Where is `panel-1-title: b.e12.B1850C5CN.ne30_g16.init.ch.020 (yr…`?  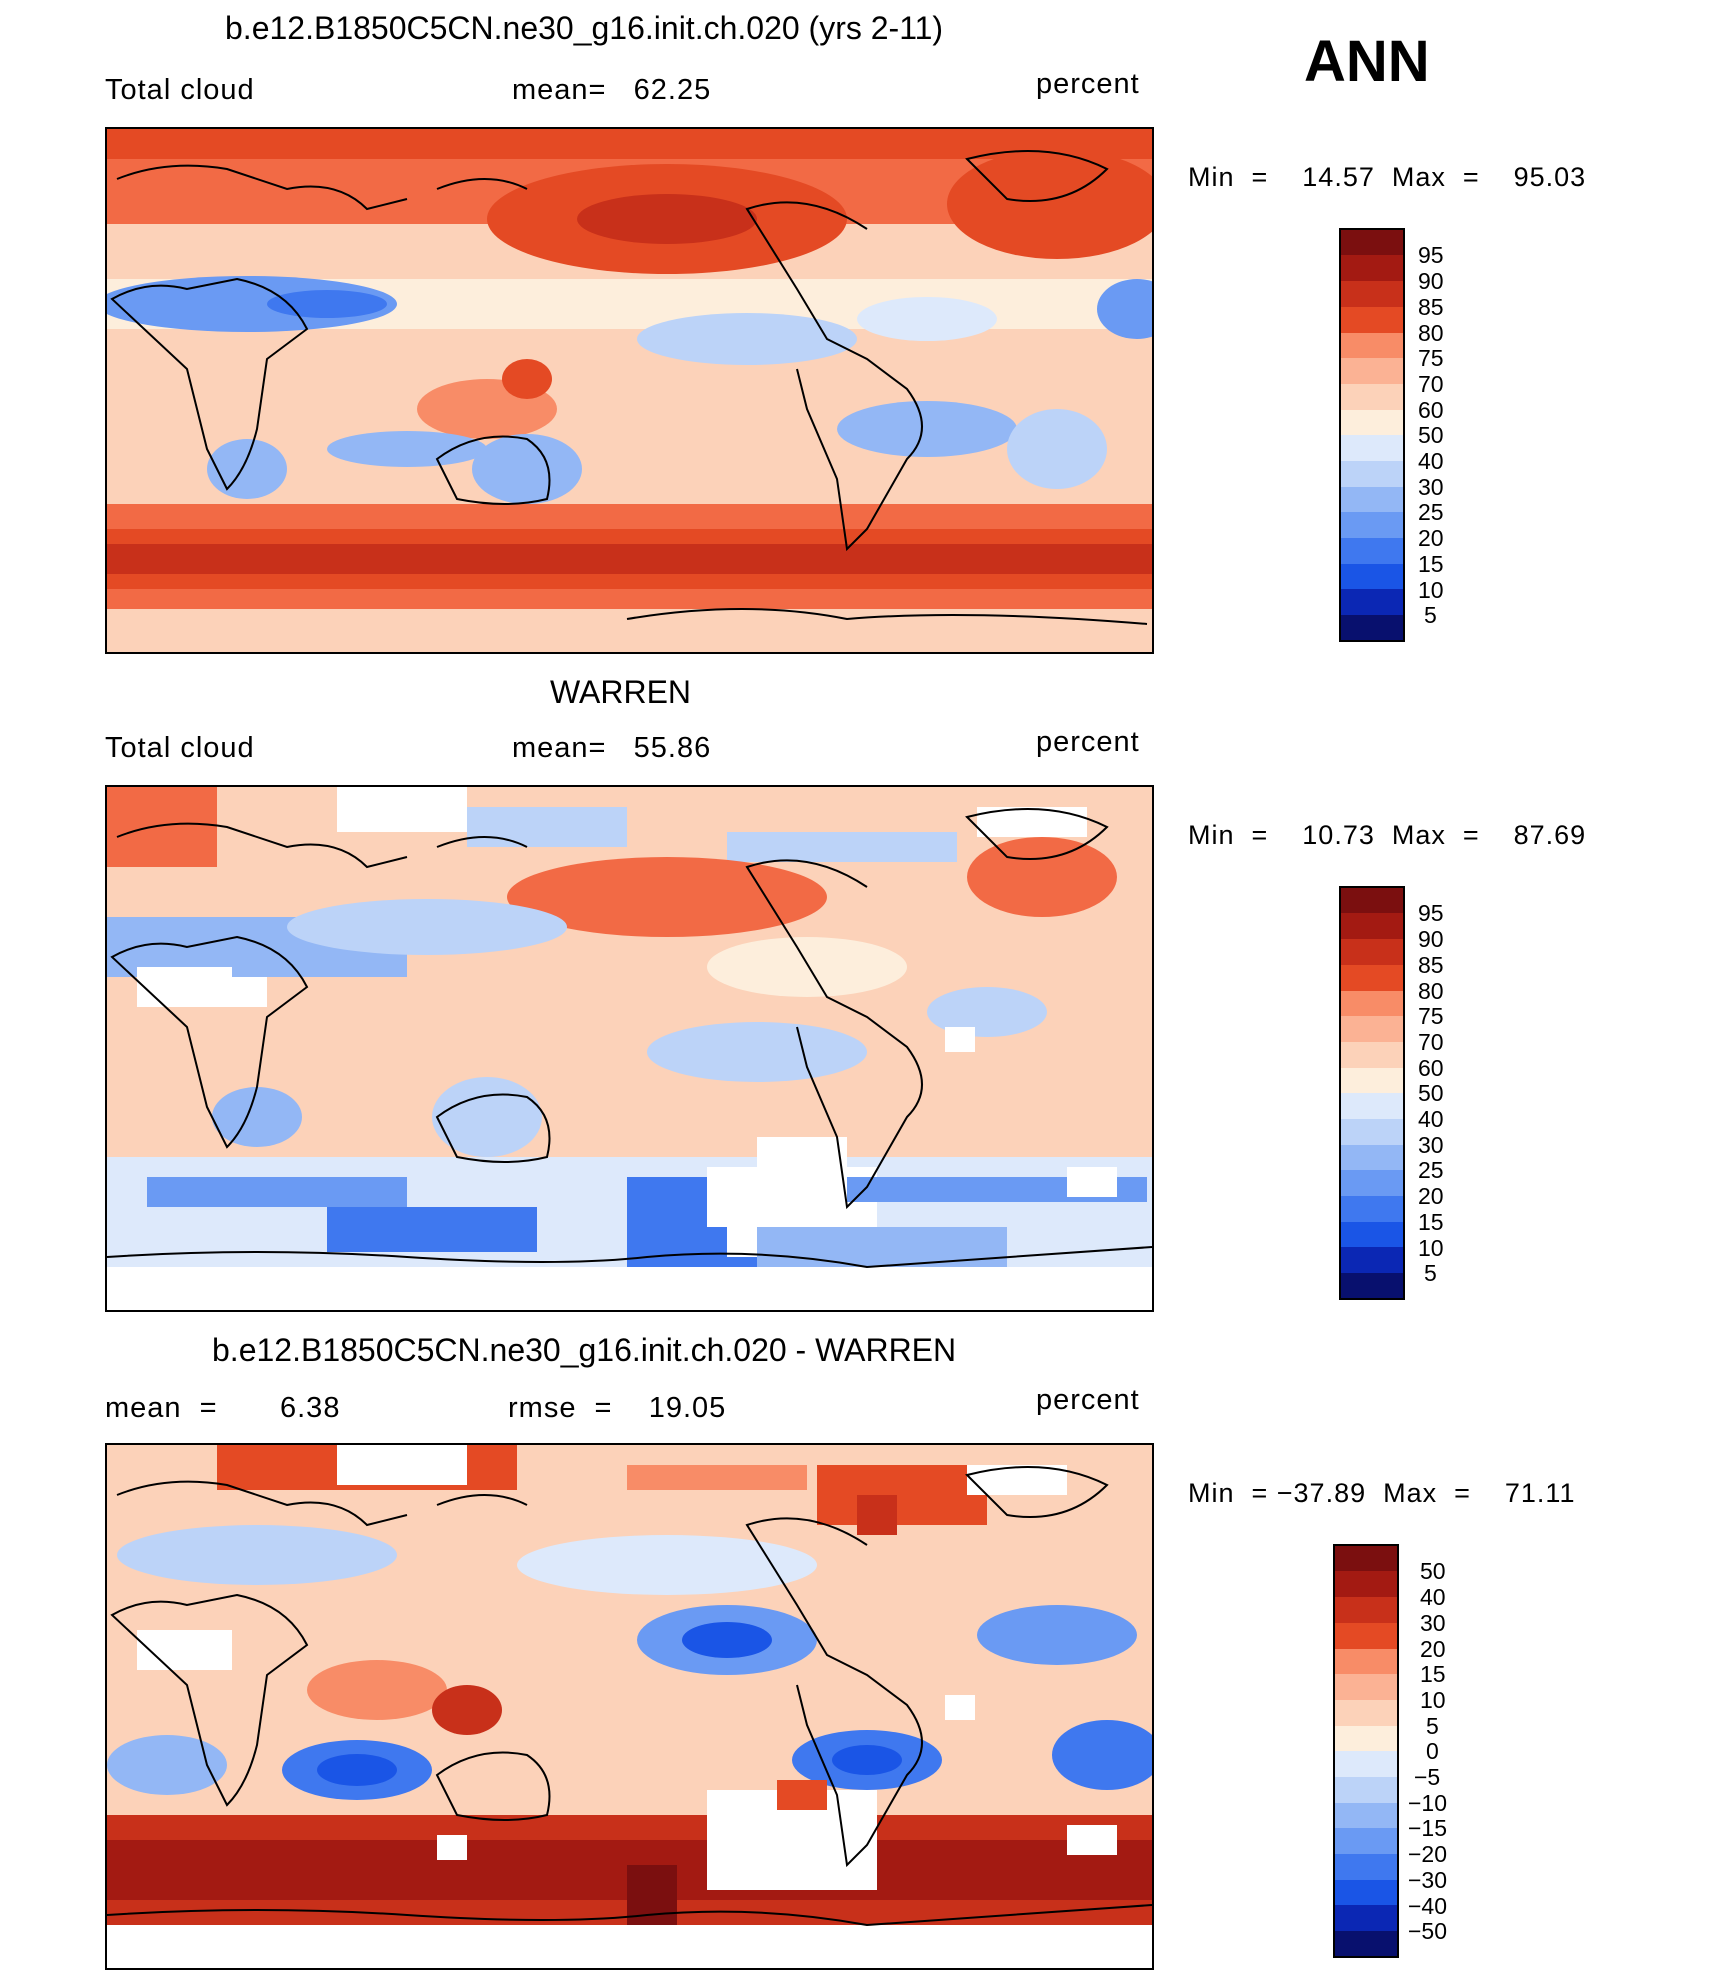
panel-1-title: b.e12.B1850C5CN.ne30_g16.init.ch.020 (yr… is located at coordinates (584, 28).